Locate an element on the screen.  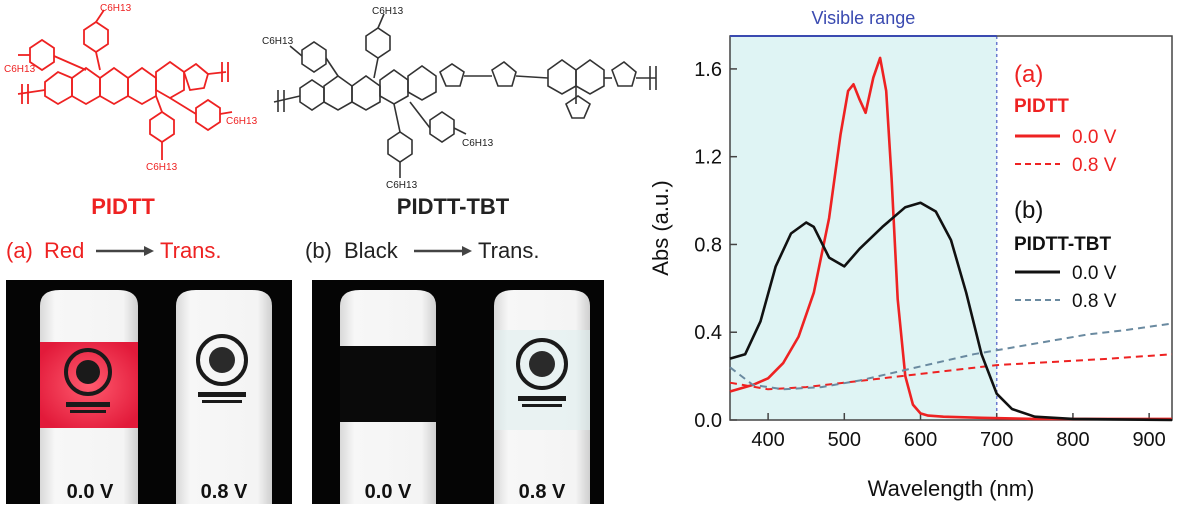
chart-title: Visible range is located at coordinates (863, 18).